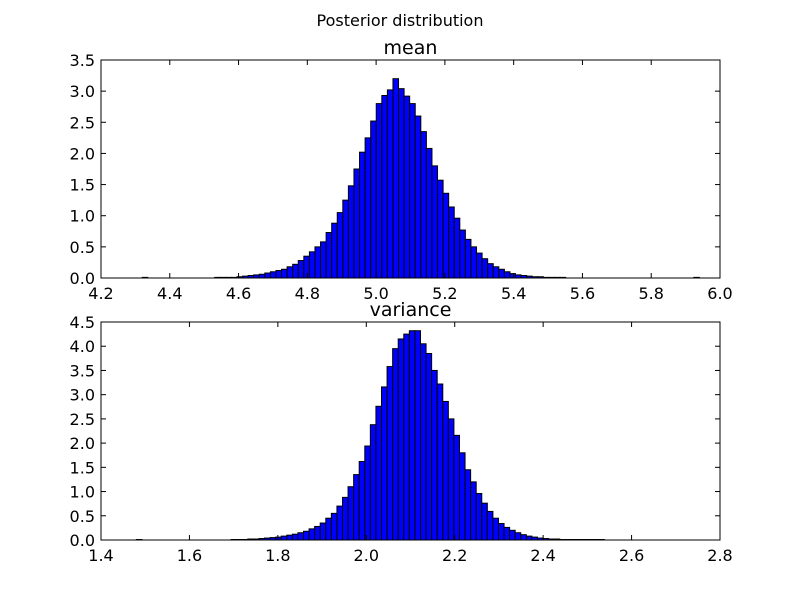 The height and width of the screenshot is (605, 800). Describe the element at coordinates (82, 346) in the screenshot. I see `variance-y-tick-label: 4.0` at that location.